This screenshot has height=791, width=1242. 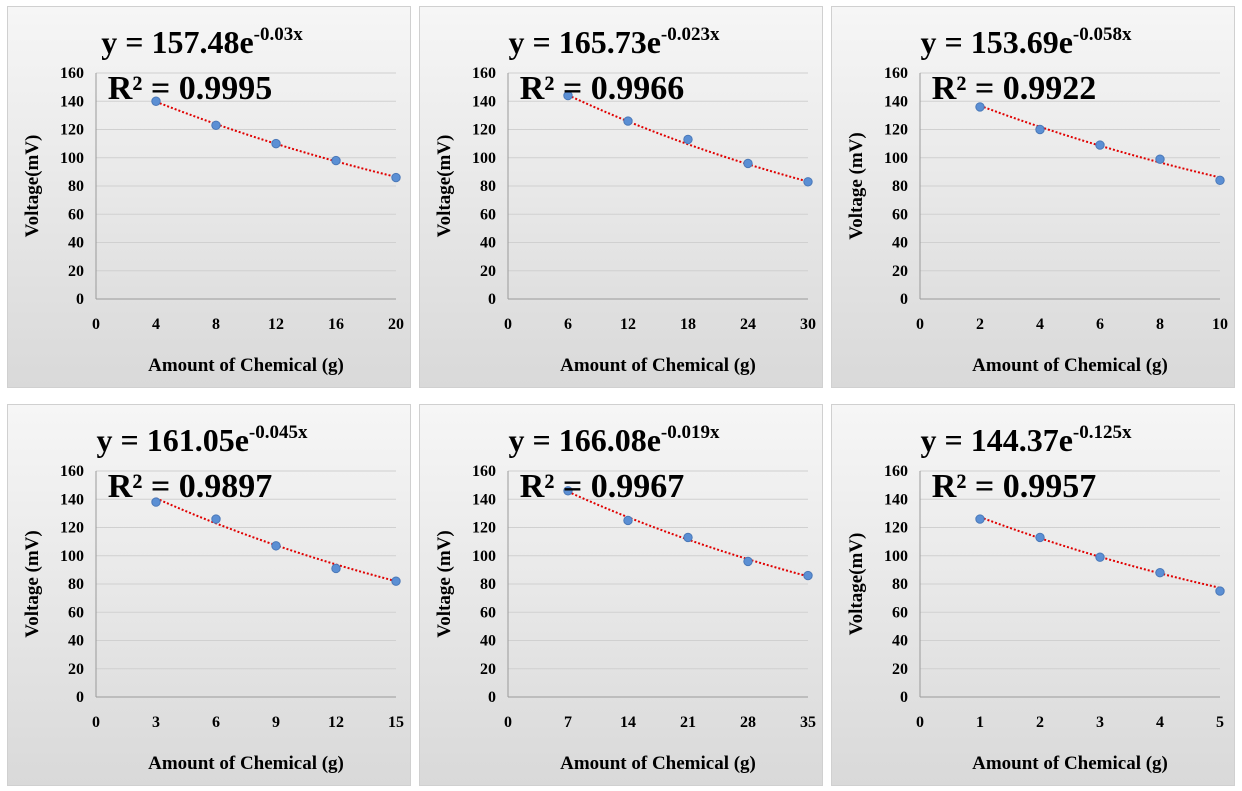 What do you see at coordinates (1026, 42) in the screenshot?
I see `equation-label: y = 153.69e-0.058x` at bounding box center [1026, 42].